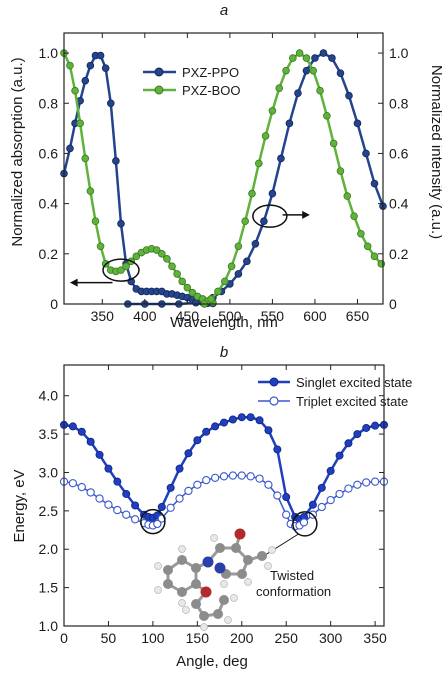 The height and width of the screenshot is (681, 442). I want to click on panel-b-xtick-label: 300, so click(331, 638).